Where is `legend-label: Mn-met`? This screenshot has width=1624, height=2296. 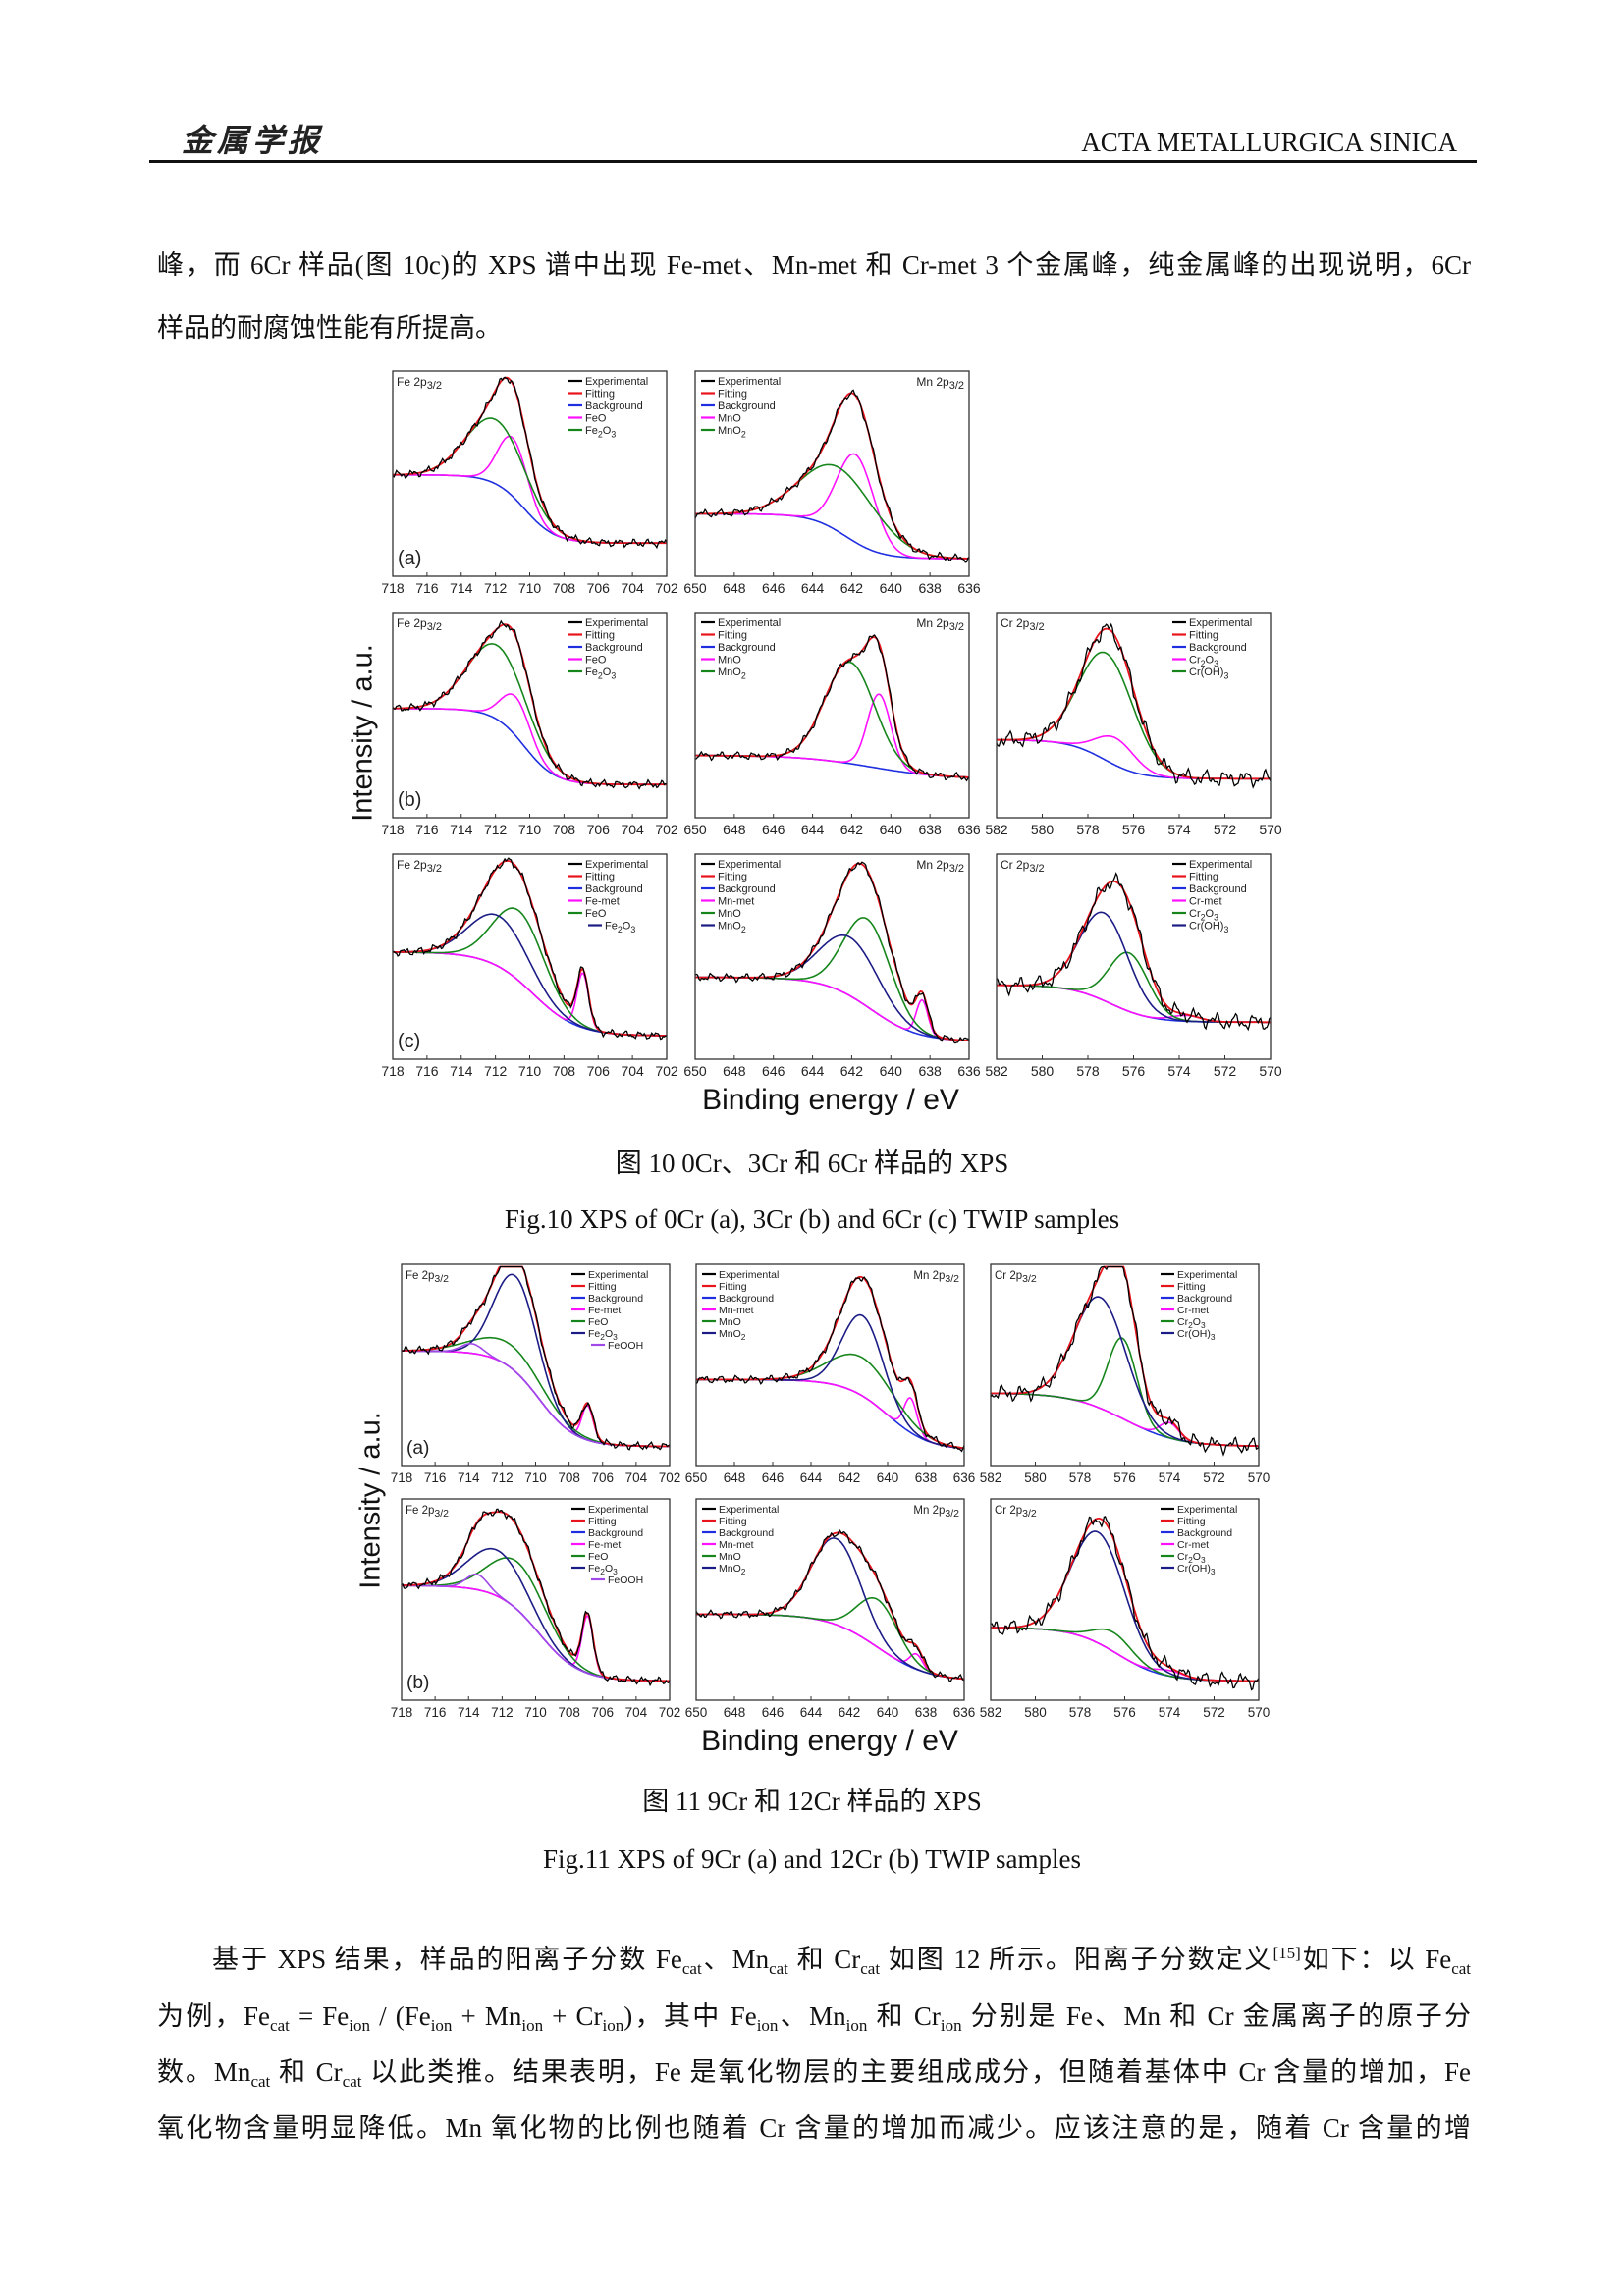
legend-label: Mn-met is located at coordinates (736, 1311).